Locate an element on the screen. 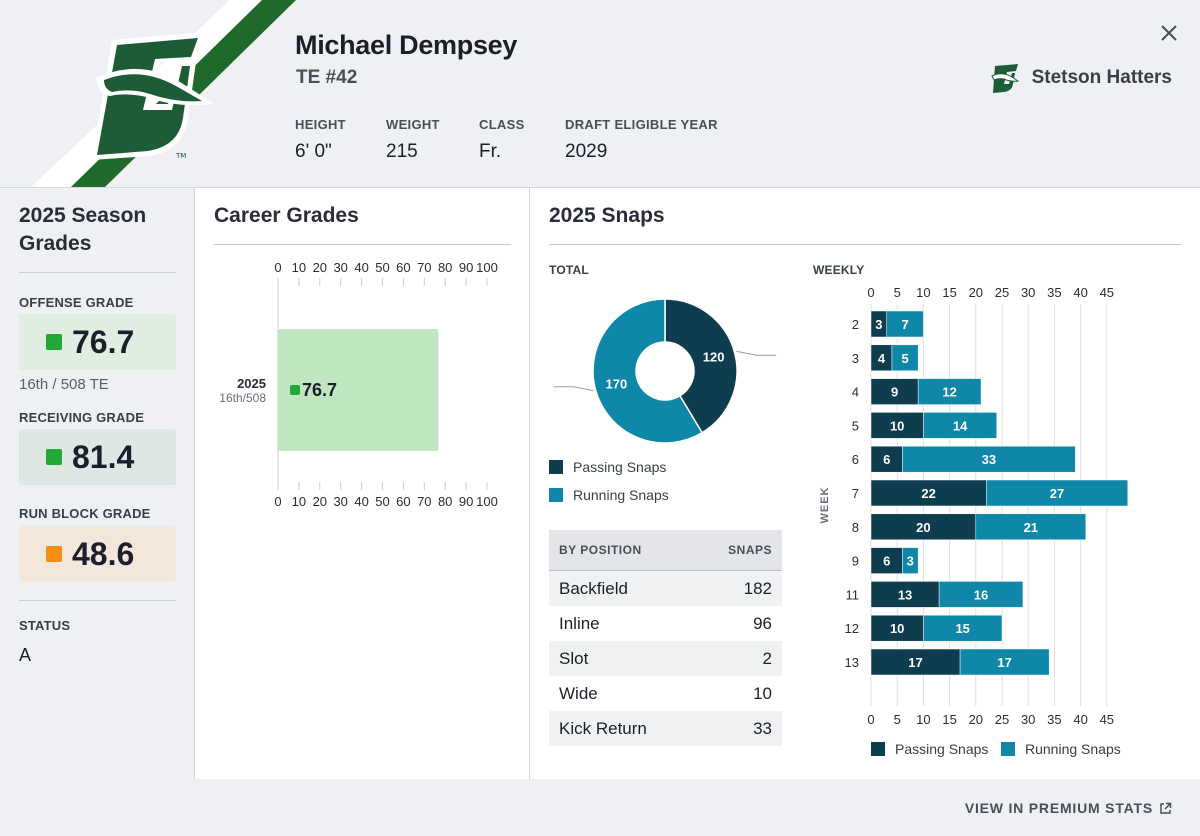 The height and width of the screenshot is (836, 1200). offense-grade-label: OFFENSE GRADE is located at coordinates (76, 302).